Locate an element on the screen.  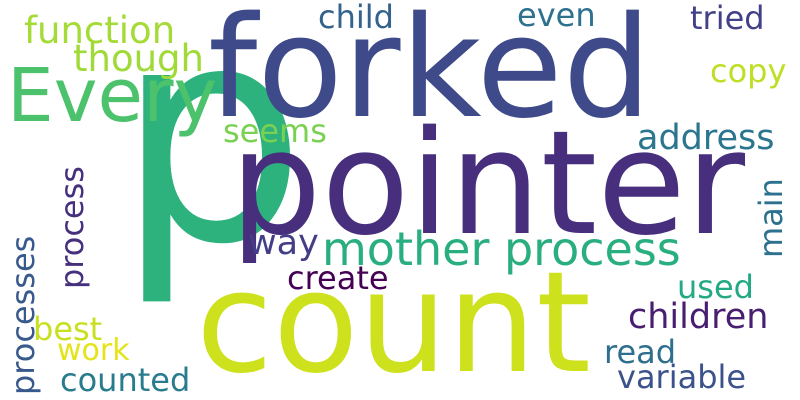
word-best: best is located at coordinates (68, 329).